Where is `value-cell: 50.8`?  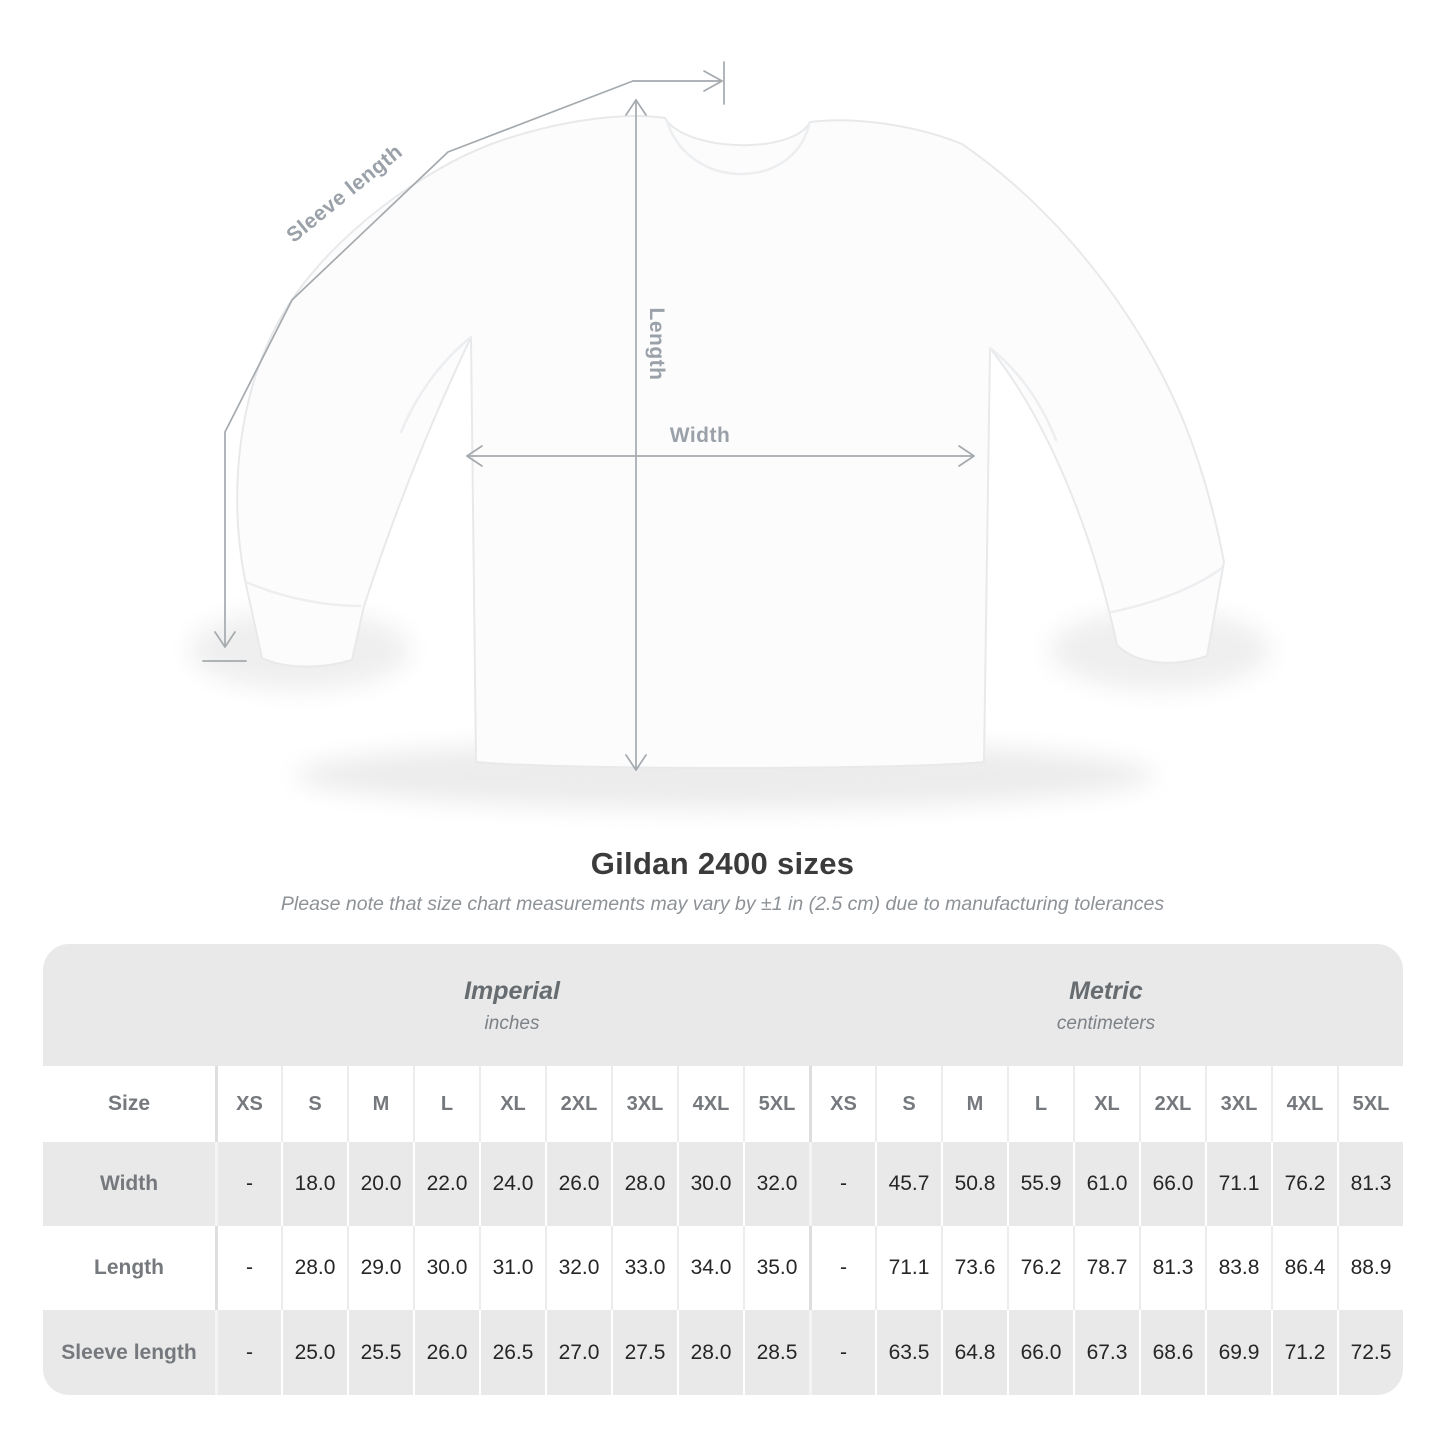
value-cell: 50.8 is located at coordinates (974, 1184).